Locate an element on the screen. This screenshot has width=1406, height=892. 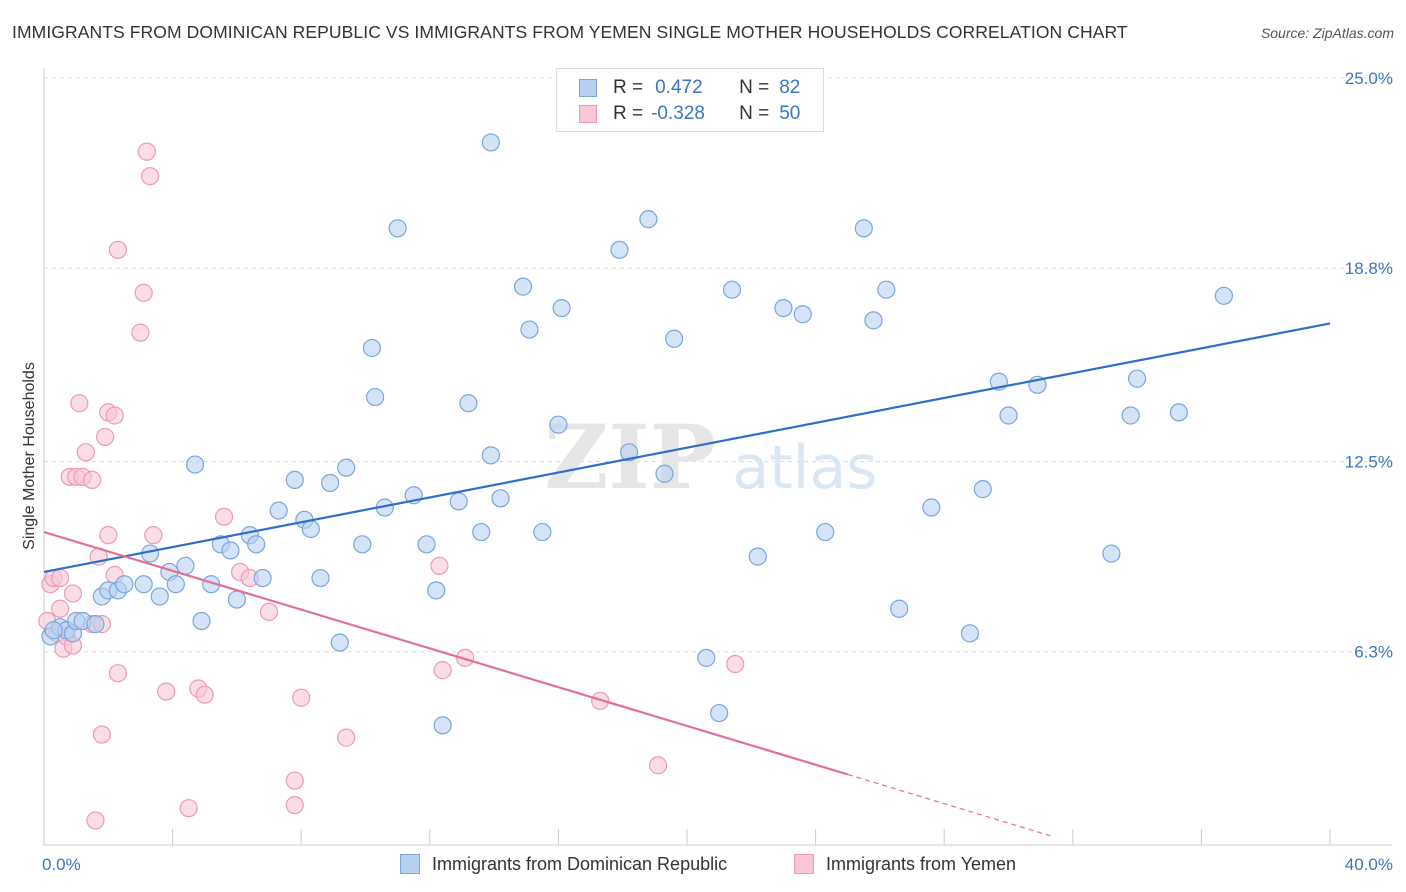
legend-swatch-dominican is located at coordinates (588, 88).